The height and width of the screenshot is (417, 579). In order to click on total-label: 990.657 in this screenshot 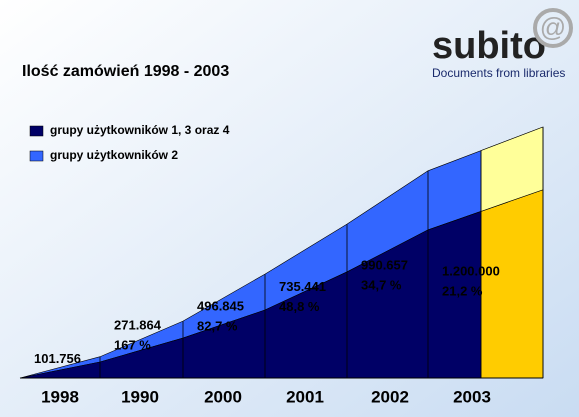, I will do `click(384, 264)`.